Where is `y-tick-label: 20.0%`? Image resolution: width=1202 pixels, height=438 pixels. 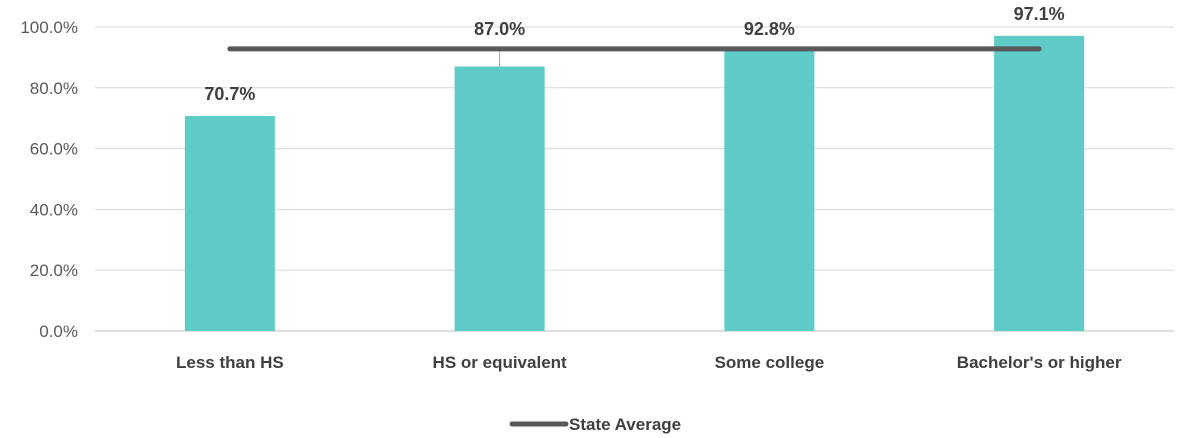 y-tick-label: 20.0% is located at coordinates (54, 270).